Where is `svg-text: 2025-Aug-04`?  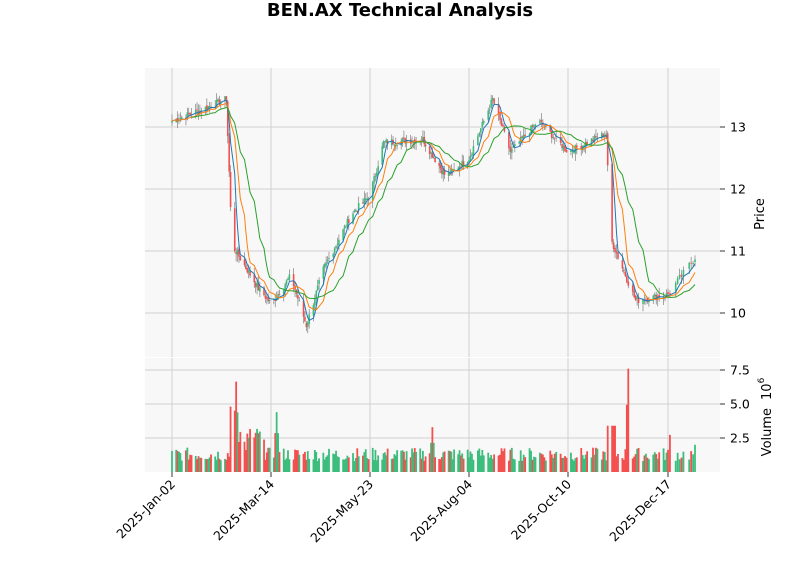 svg-text: 2025-Aug-04 is located at coordinates (441, 510).